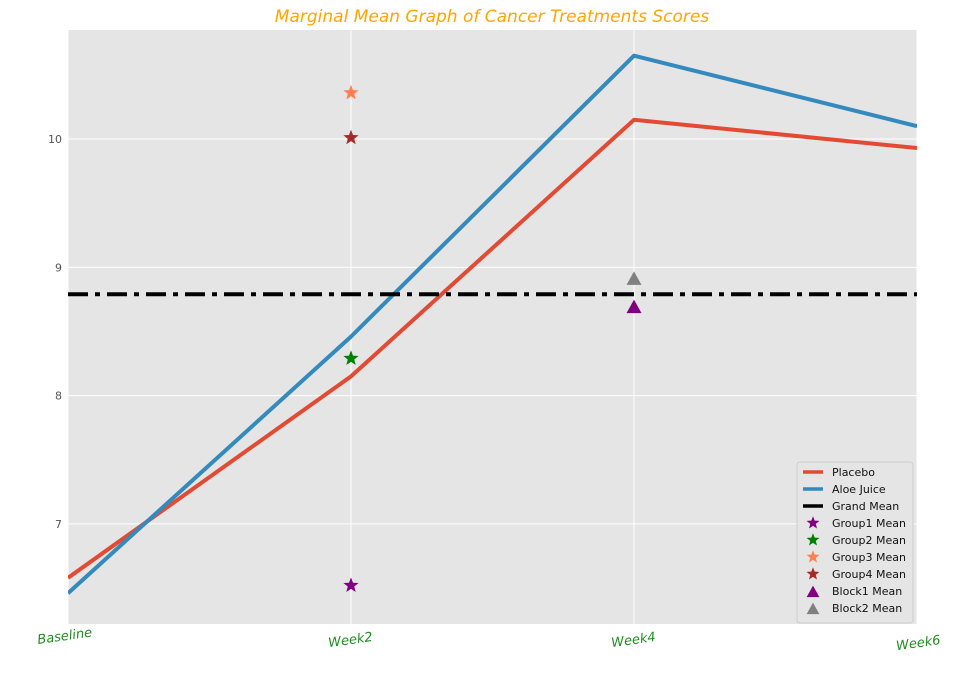  I want to click on legend-item: Placebo, so click(839, 472).